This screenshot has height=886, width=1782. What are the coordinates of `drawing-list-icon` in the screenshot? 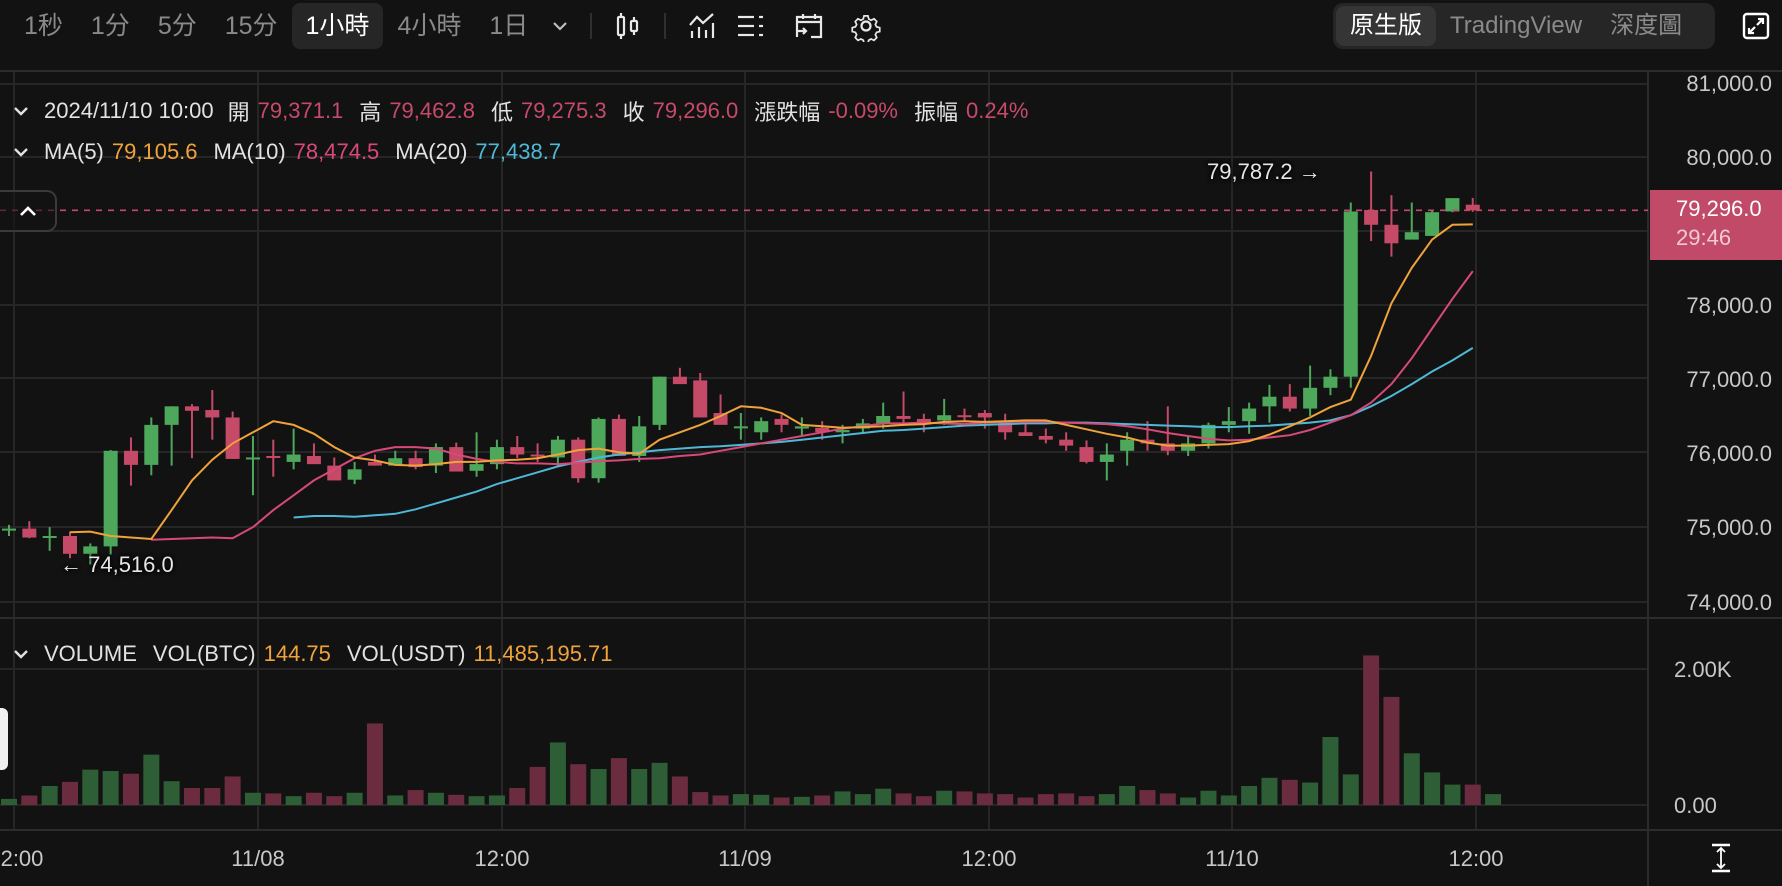 It's located at (751, 26).